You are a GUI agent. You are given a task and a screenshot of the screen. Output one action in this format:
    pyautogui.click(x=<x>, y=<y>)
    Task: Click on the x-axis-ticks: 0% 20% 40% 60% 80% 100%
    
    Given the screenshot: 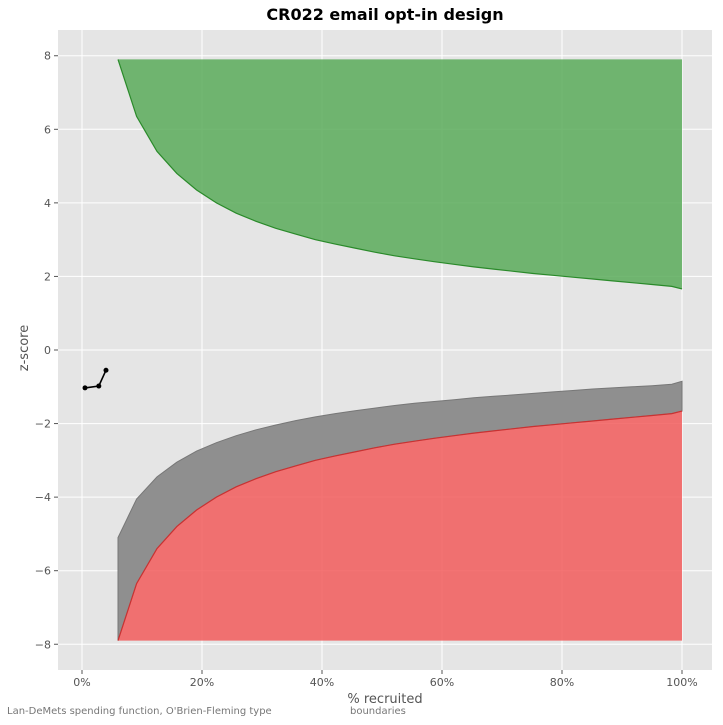 What is the action you would take?
    pyautogui.click(x=385, y=679)
    